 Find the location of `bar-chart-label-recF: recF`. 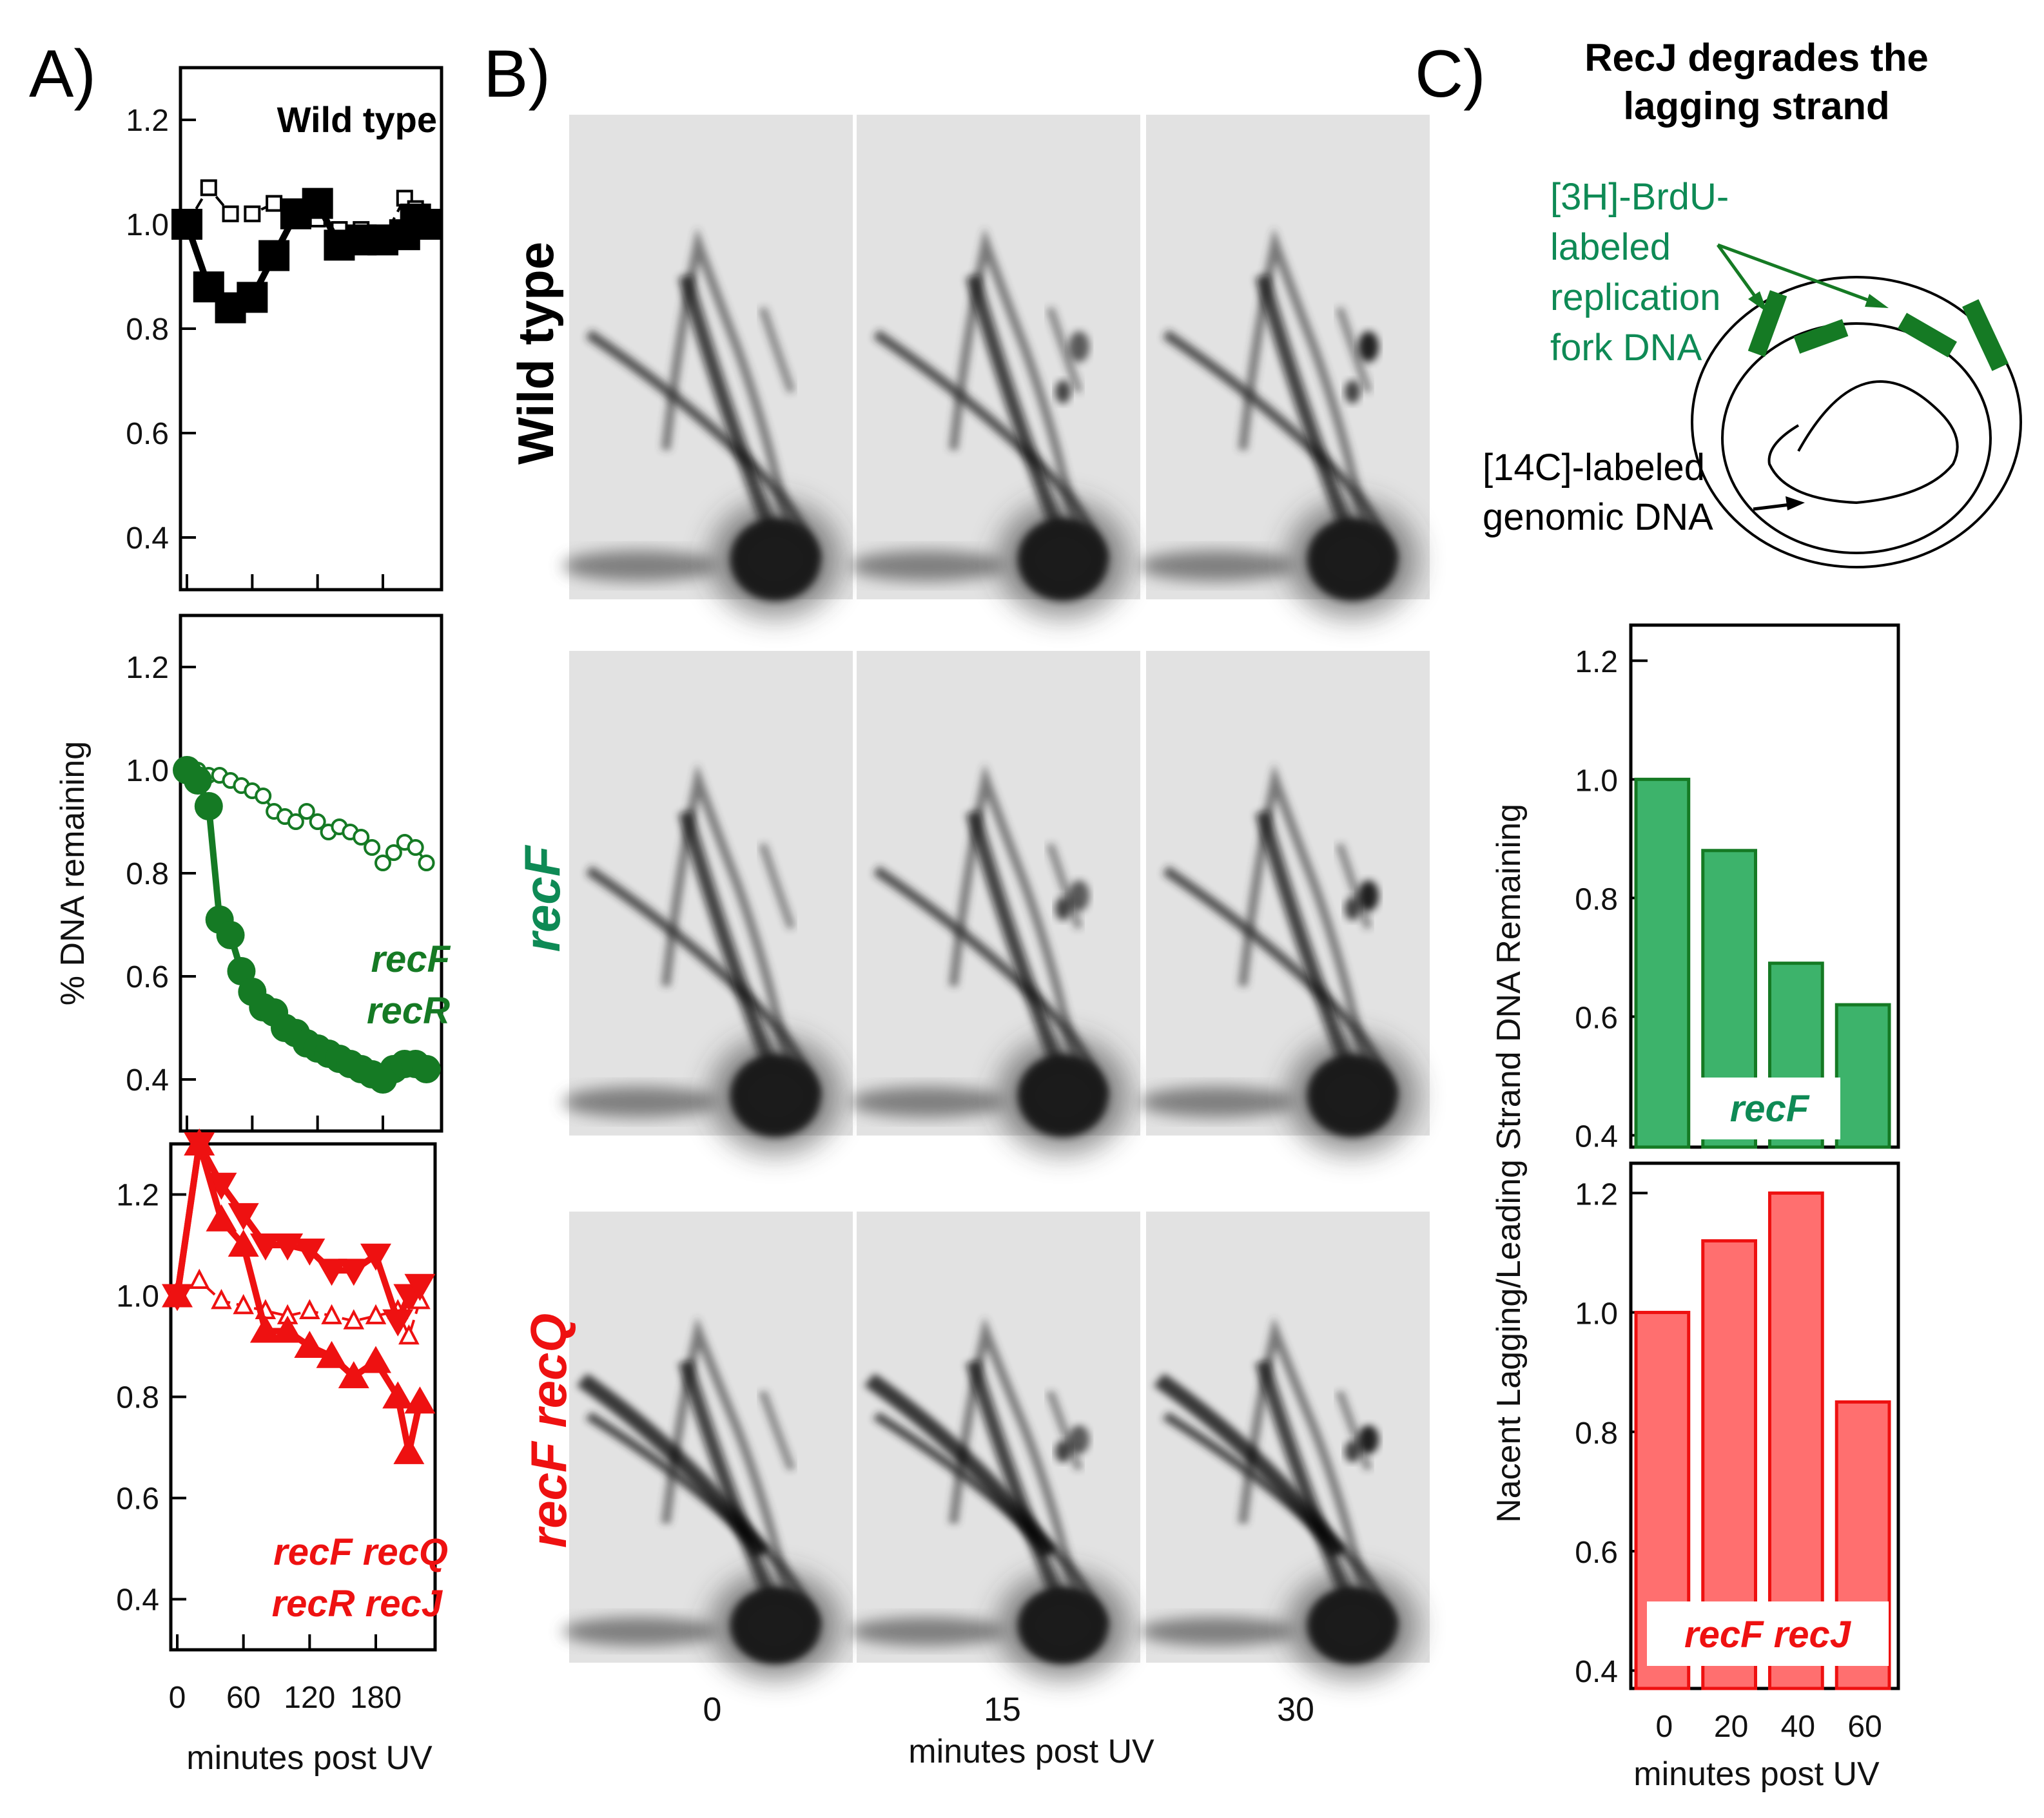

bar-chart-label-recF: recF is located at coordinates (1770, 1109).